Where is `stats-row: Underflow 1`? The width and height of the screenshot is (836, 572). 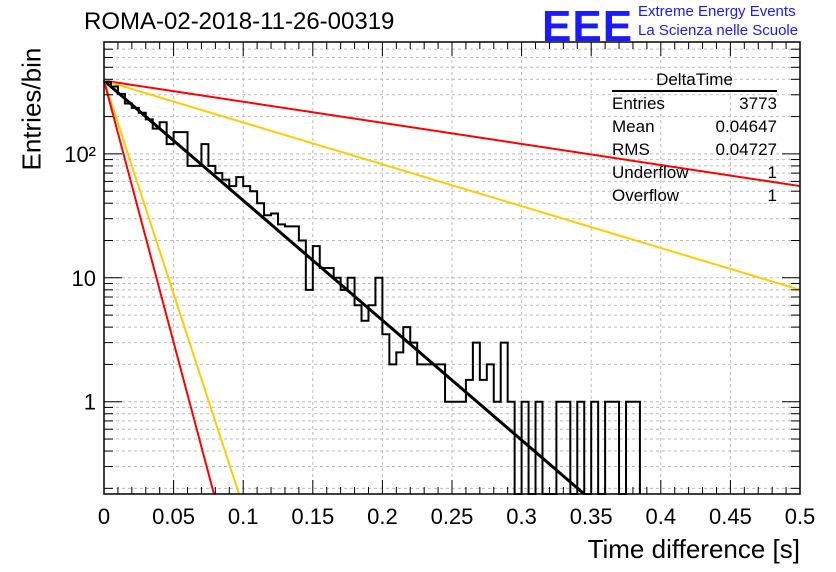
stats-row: Underflow 1 is located at coordinates (694, 172).